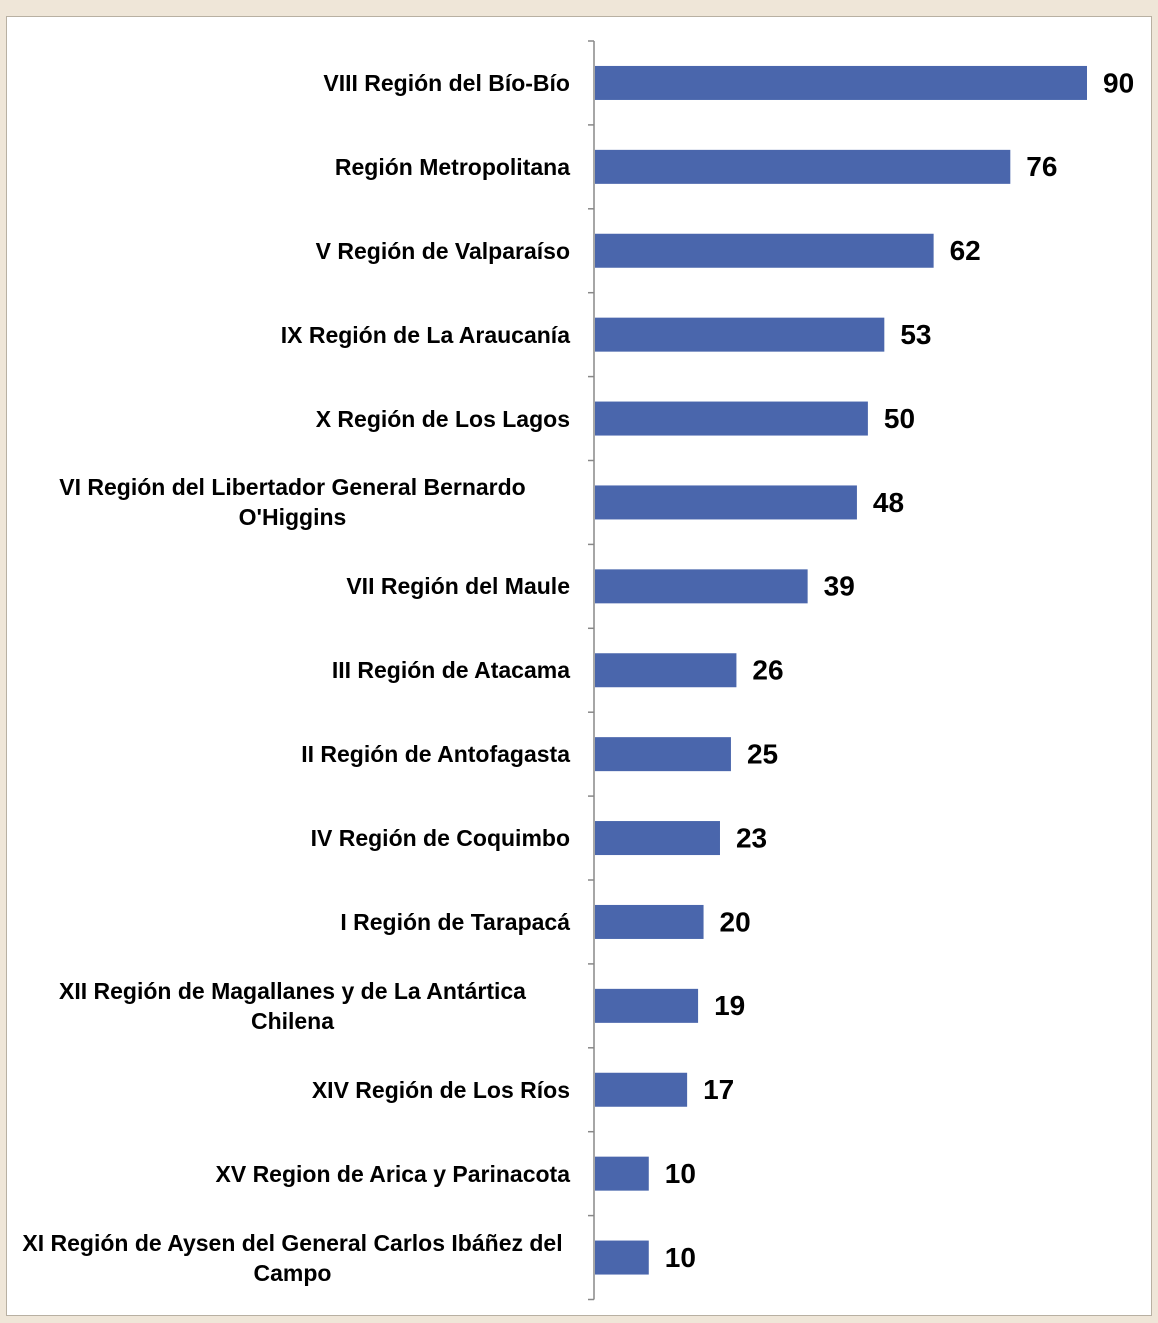  Describe the element at coordinates (292, 586) in the screenshot. I see `category-label: VII Región del Maule` at that location.